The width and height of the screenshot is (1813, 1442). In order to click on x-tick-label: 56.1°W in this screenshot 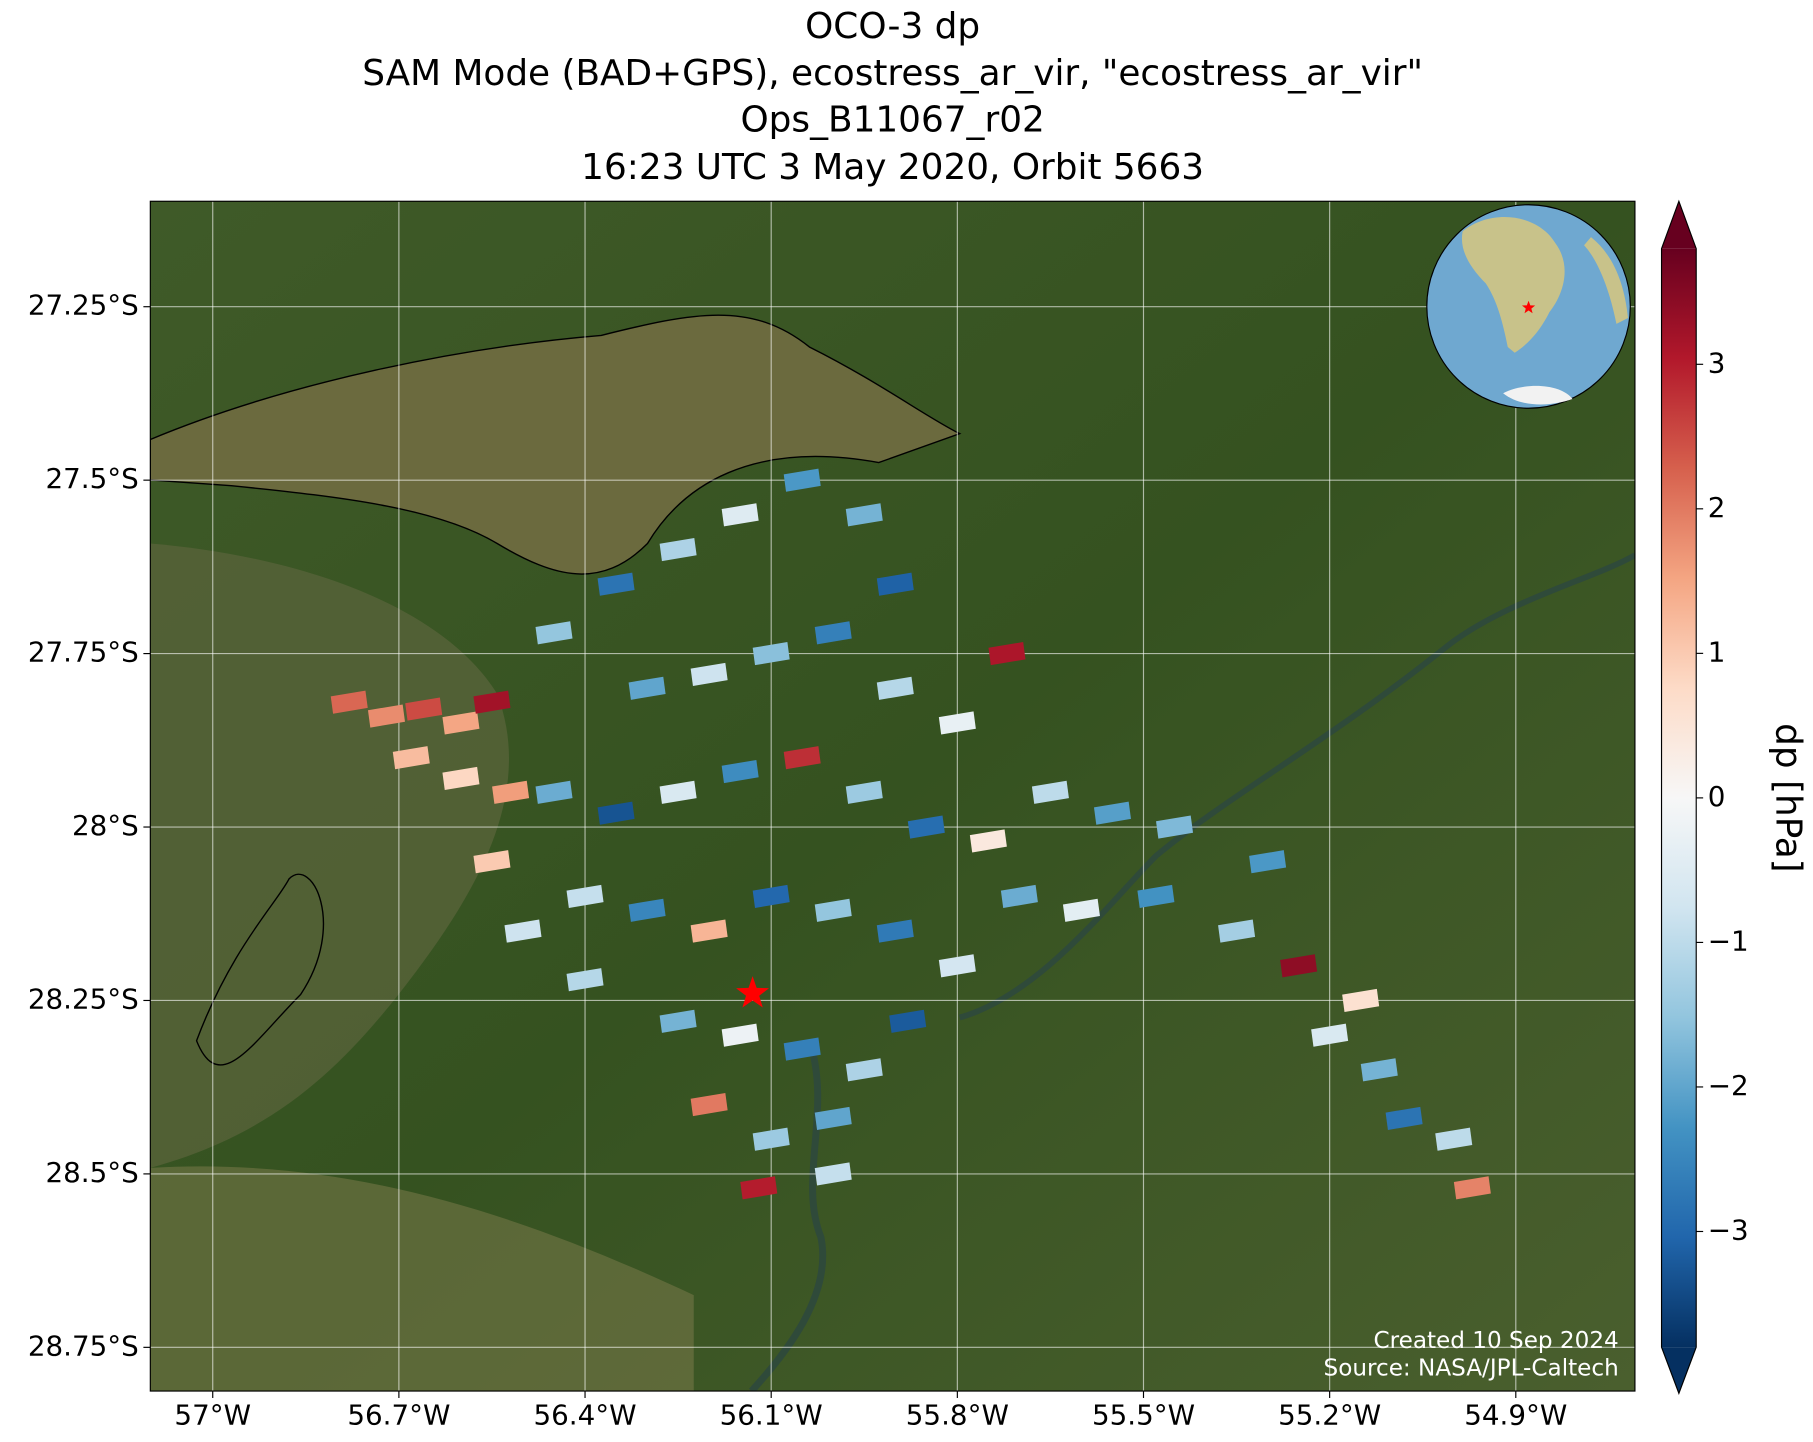, I will do `click(771, 1414)`.